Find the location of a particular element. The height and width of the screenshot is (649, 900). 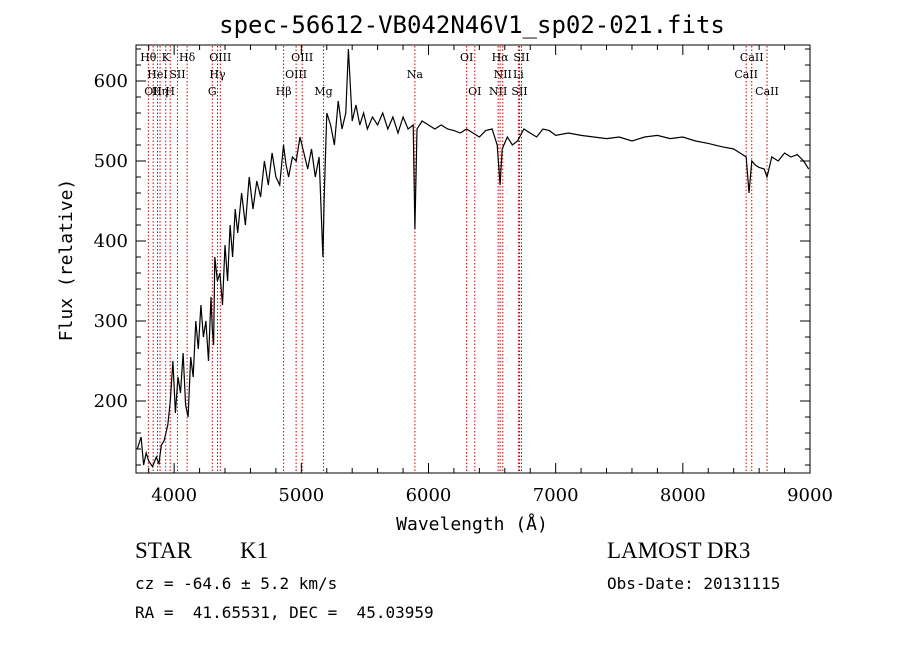

line-label-23: SII is located at coordinates (521, 57).